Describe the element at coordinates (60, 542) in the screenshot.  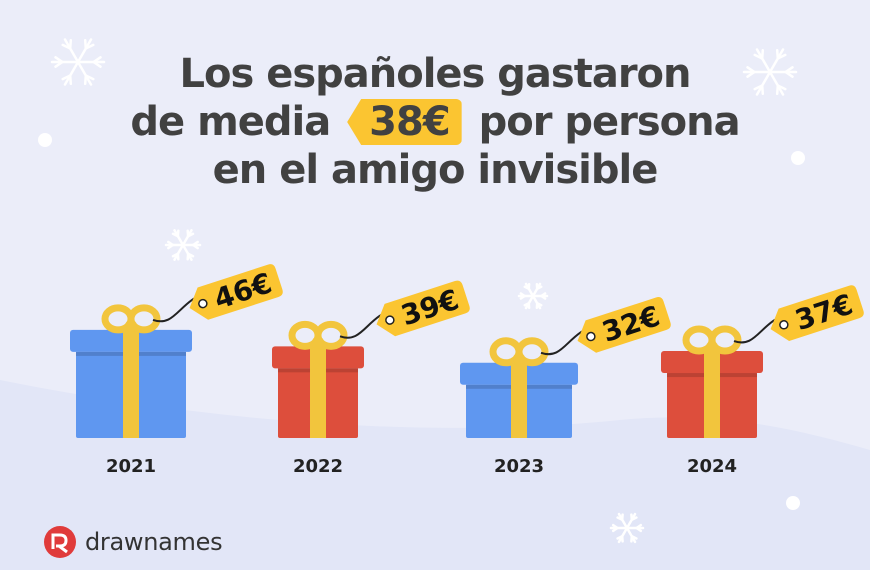
I see `drawnames-logo-icon` at that location.